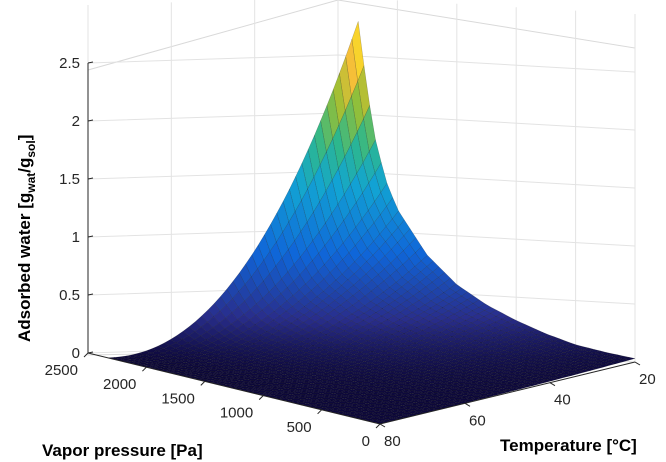  Describe the element at coordinates (568, 445) in the screenshot. I see `y-axis-label: Temperature [°C]` at that location.